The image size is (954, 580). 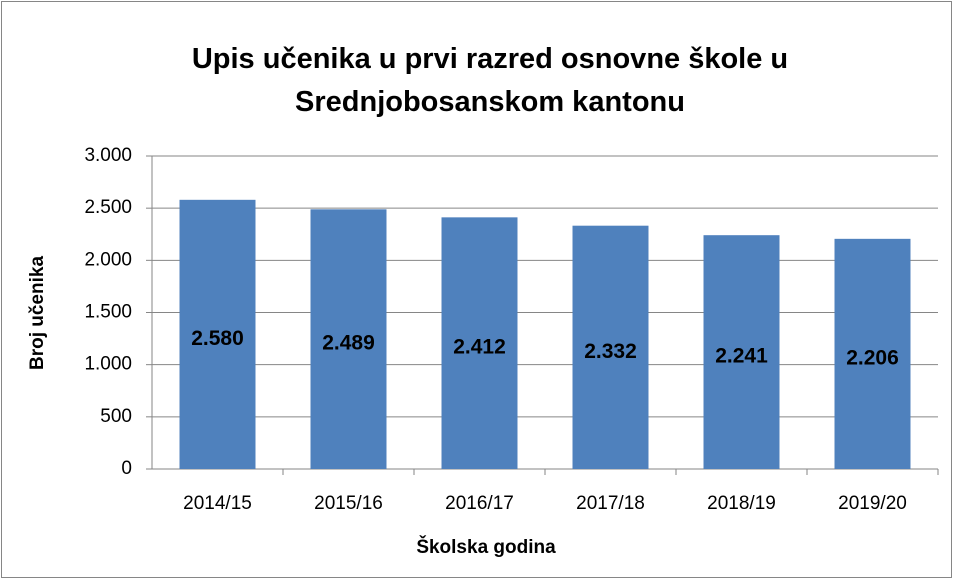 What do you see at coordinates (108, 207) in the screenshot?
I see `y-tick-label: 2.500` at bounding box center [108, 207].